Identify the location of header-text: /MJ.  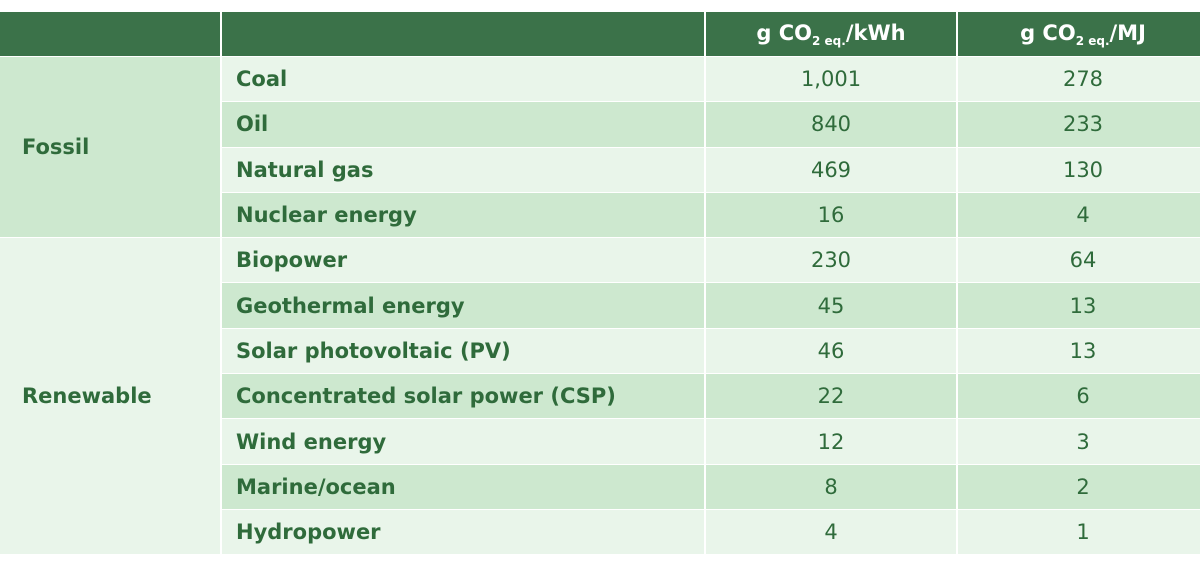
(1127, 32).